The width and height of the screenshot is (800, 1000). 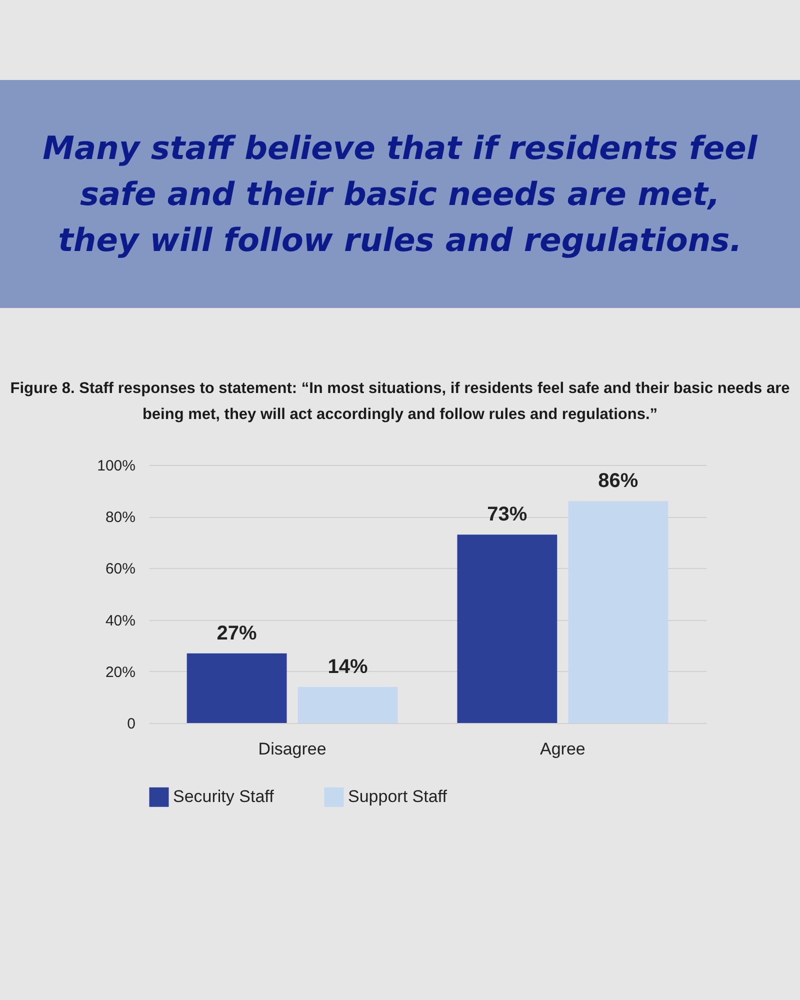 What do you see at coordinates (120, 621) in the screenshot?
I see `y-tick-label: 40%` at bounding box center [120, 621].